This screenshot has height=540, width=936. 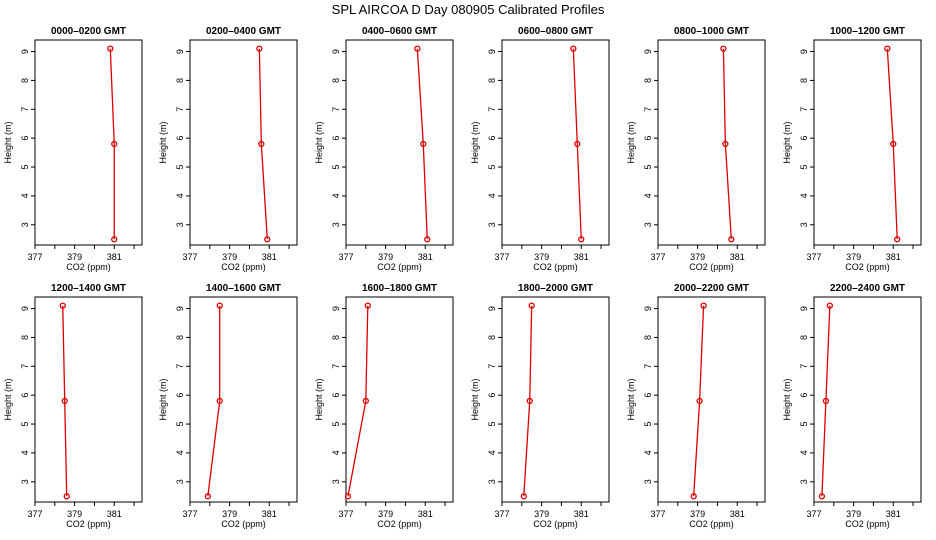 What do you see at coordinates (243, 31) in the screenshot?
I see `panel-title: 0200–0400 GMT` at bounding box center [243, 31].